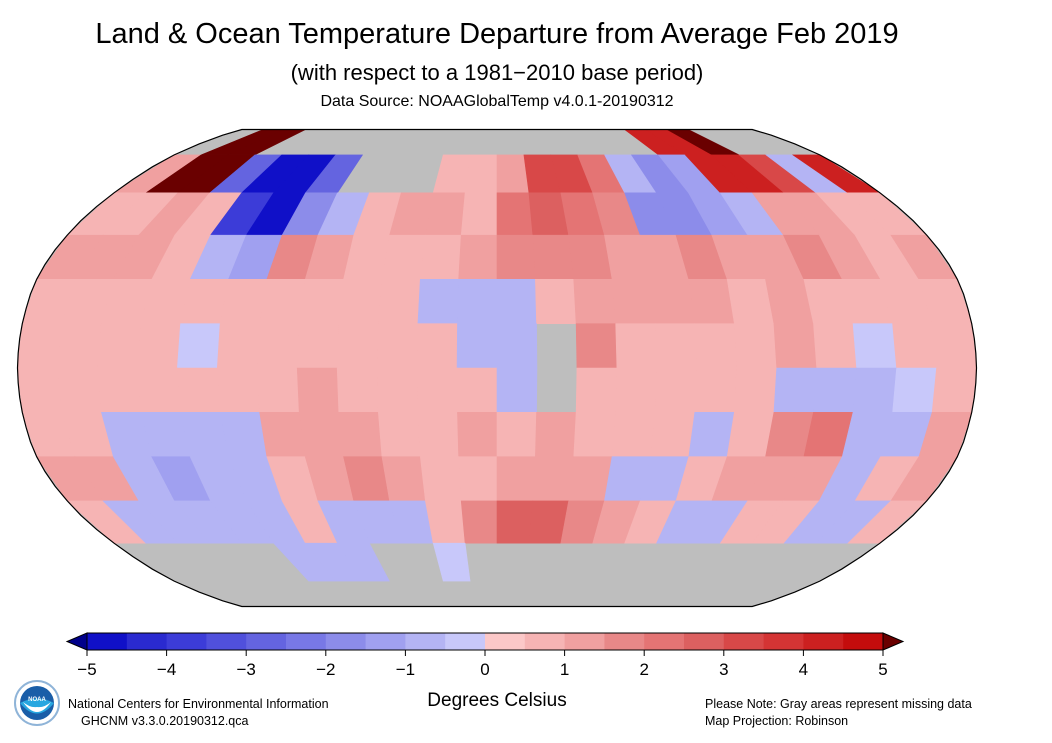 The height and width of the screenshot is (743, 1052). I want to click on colorbar-tick-label: 3, so click(723, 669).